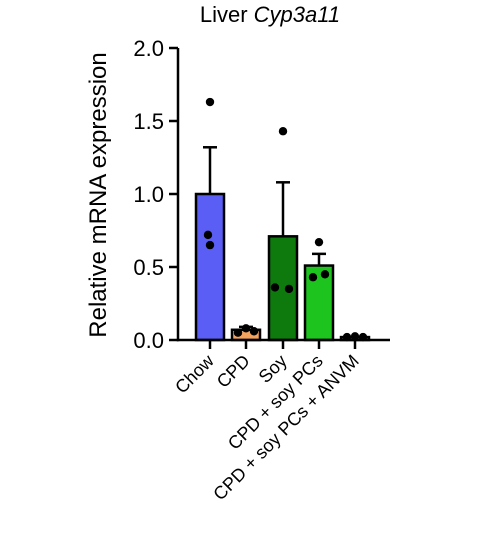 This screenshot has width=480, height=560. I want to click on y-tick-label-4: 2.0, so click(148, 48).